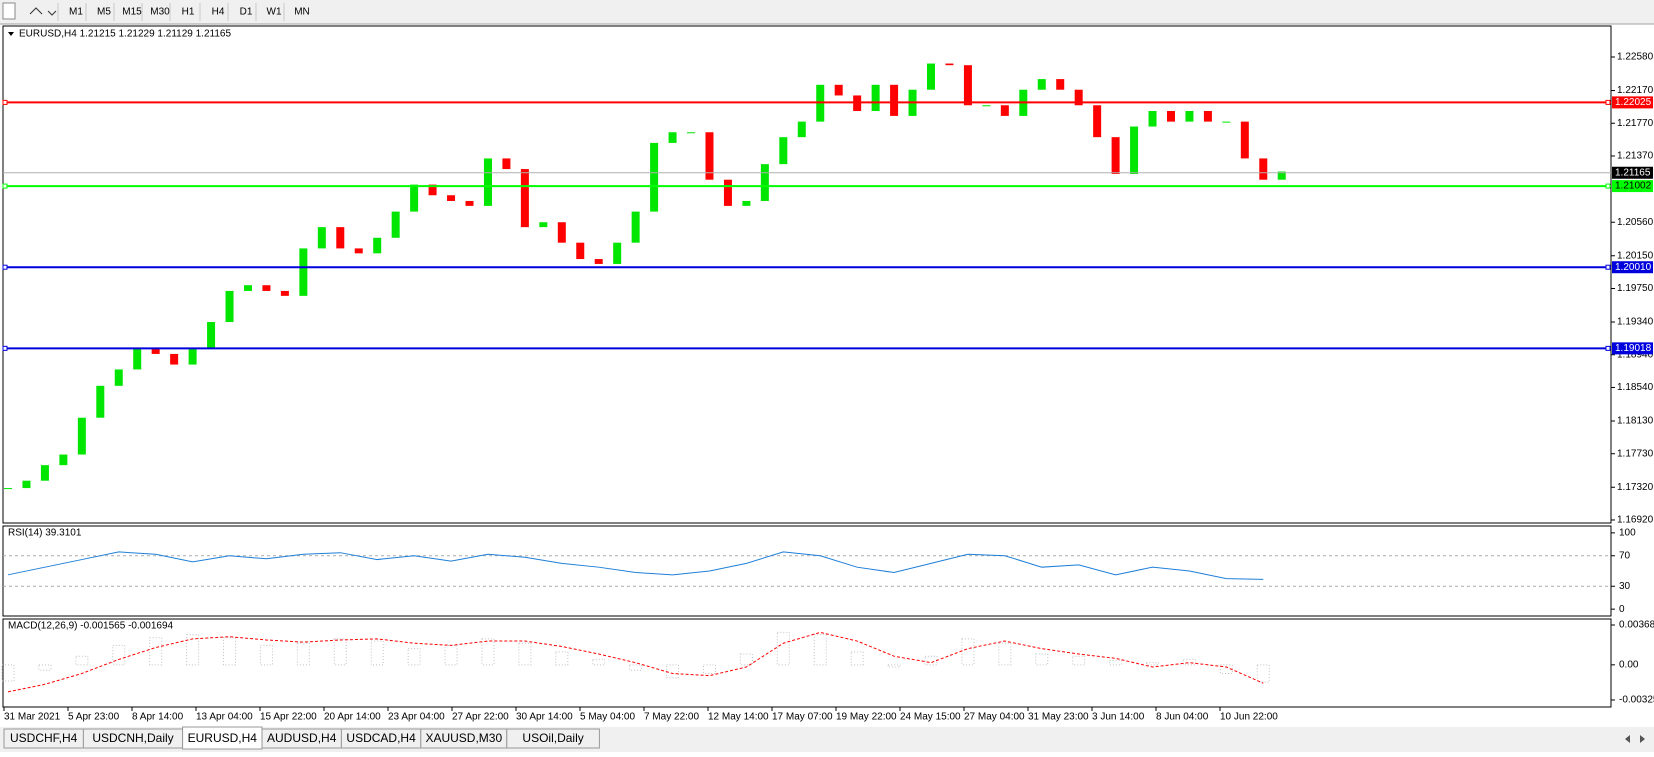  What do you see at coordinates (480, 717) in the screenshot?
I see `date-label: 27 Apr 22:00` at bounding box center [480, 717].